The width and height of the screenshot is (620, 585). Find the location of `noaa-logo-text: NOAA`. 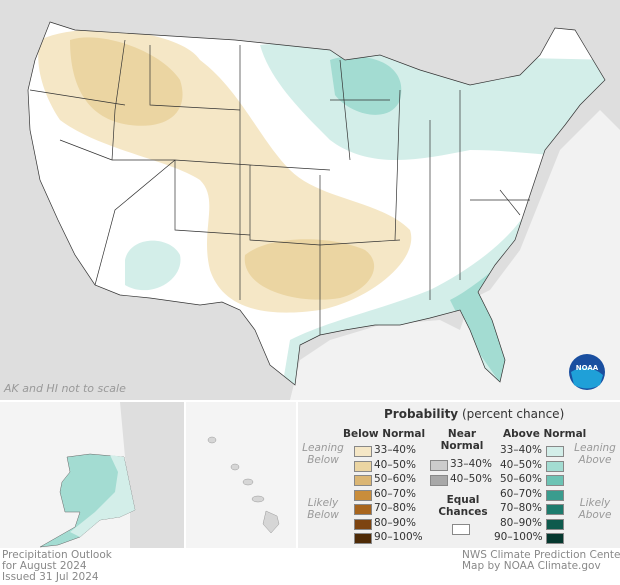

noaa-logo-text: NOAA is located at coordinates (587, 368).